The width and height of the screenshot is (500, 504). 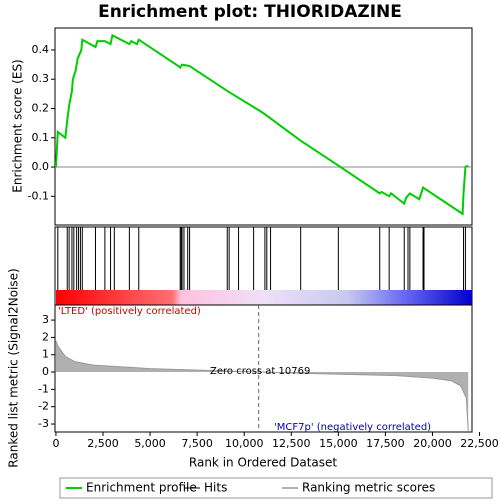 I want to click on x-tick-label: 20,000, so click(x=432, y=443).